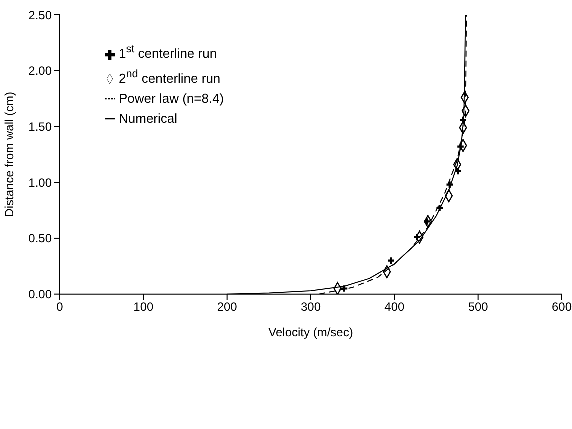  Describe the element at coordinates (311, 332) in the screenshot. I see `x-axis-title: Velocity (m/sec)` at that location.